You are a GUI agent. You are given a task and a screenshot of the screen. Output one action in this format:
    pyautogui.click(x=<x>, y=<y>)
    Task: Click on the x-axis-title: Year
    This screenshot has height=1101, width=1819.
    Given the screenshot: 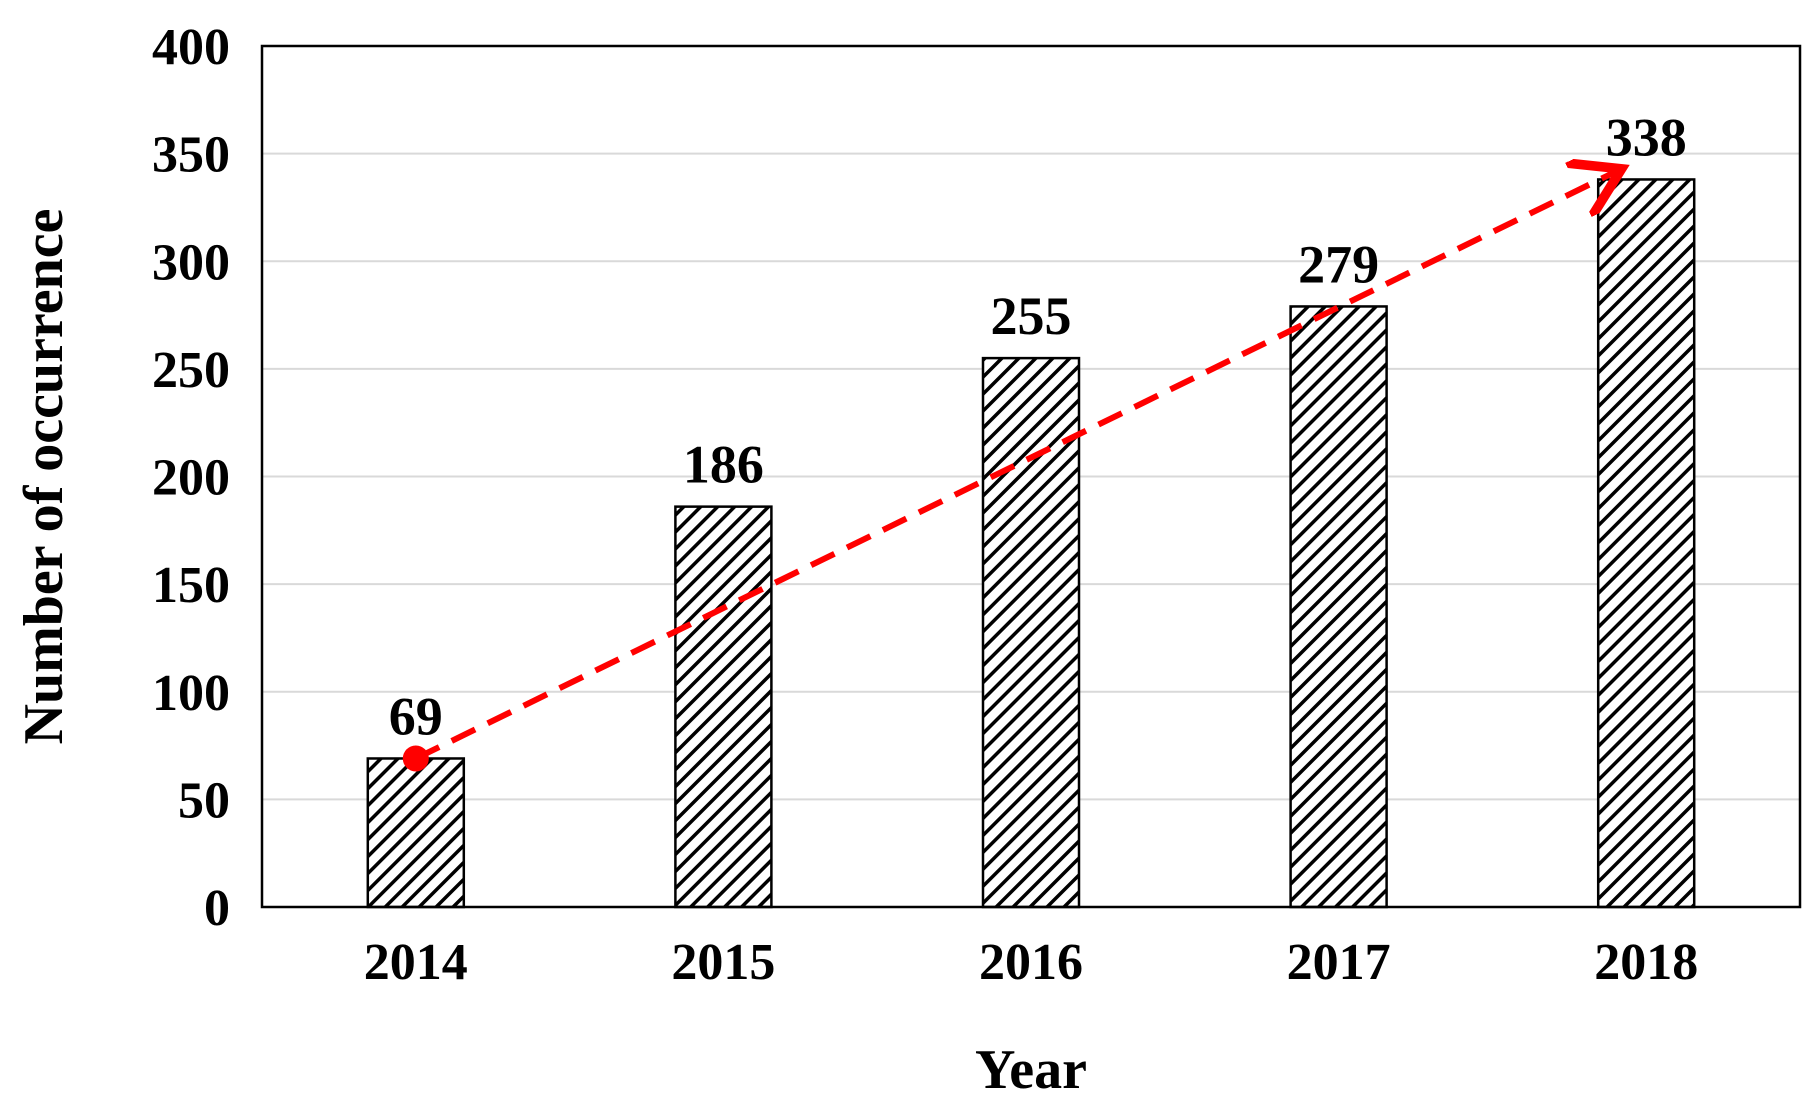 What is the action you would take?
    pyautogui.click(x=1031, y=1070)
    